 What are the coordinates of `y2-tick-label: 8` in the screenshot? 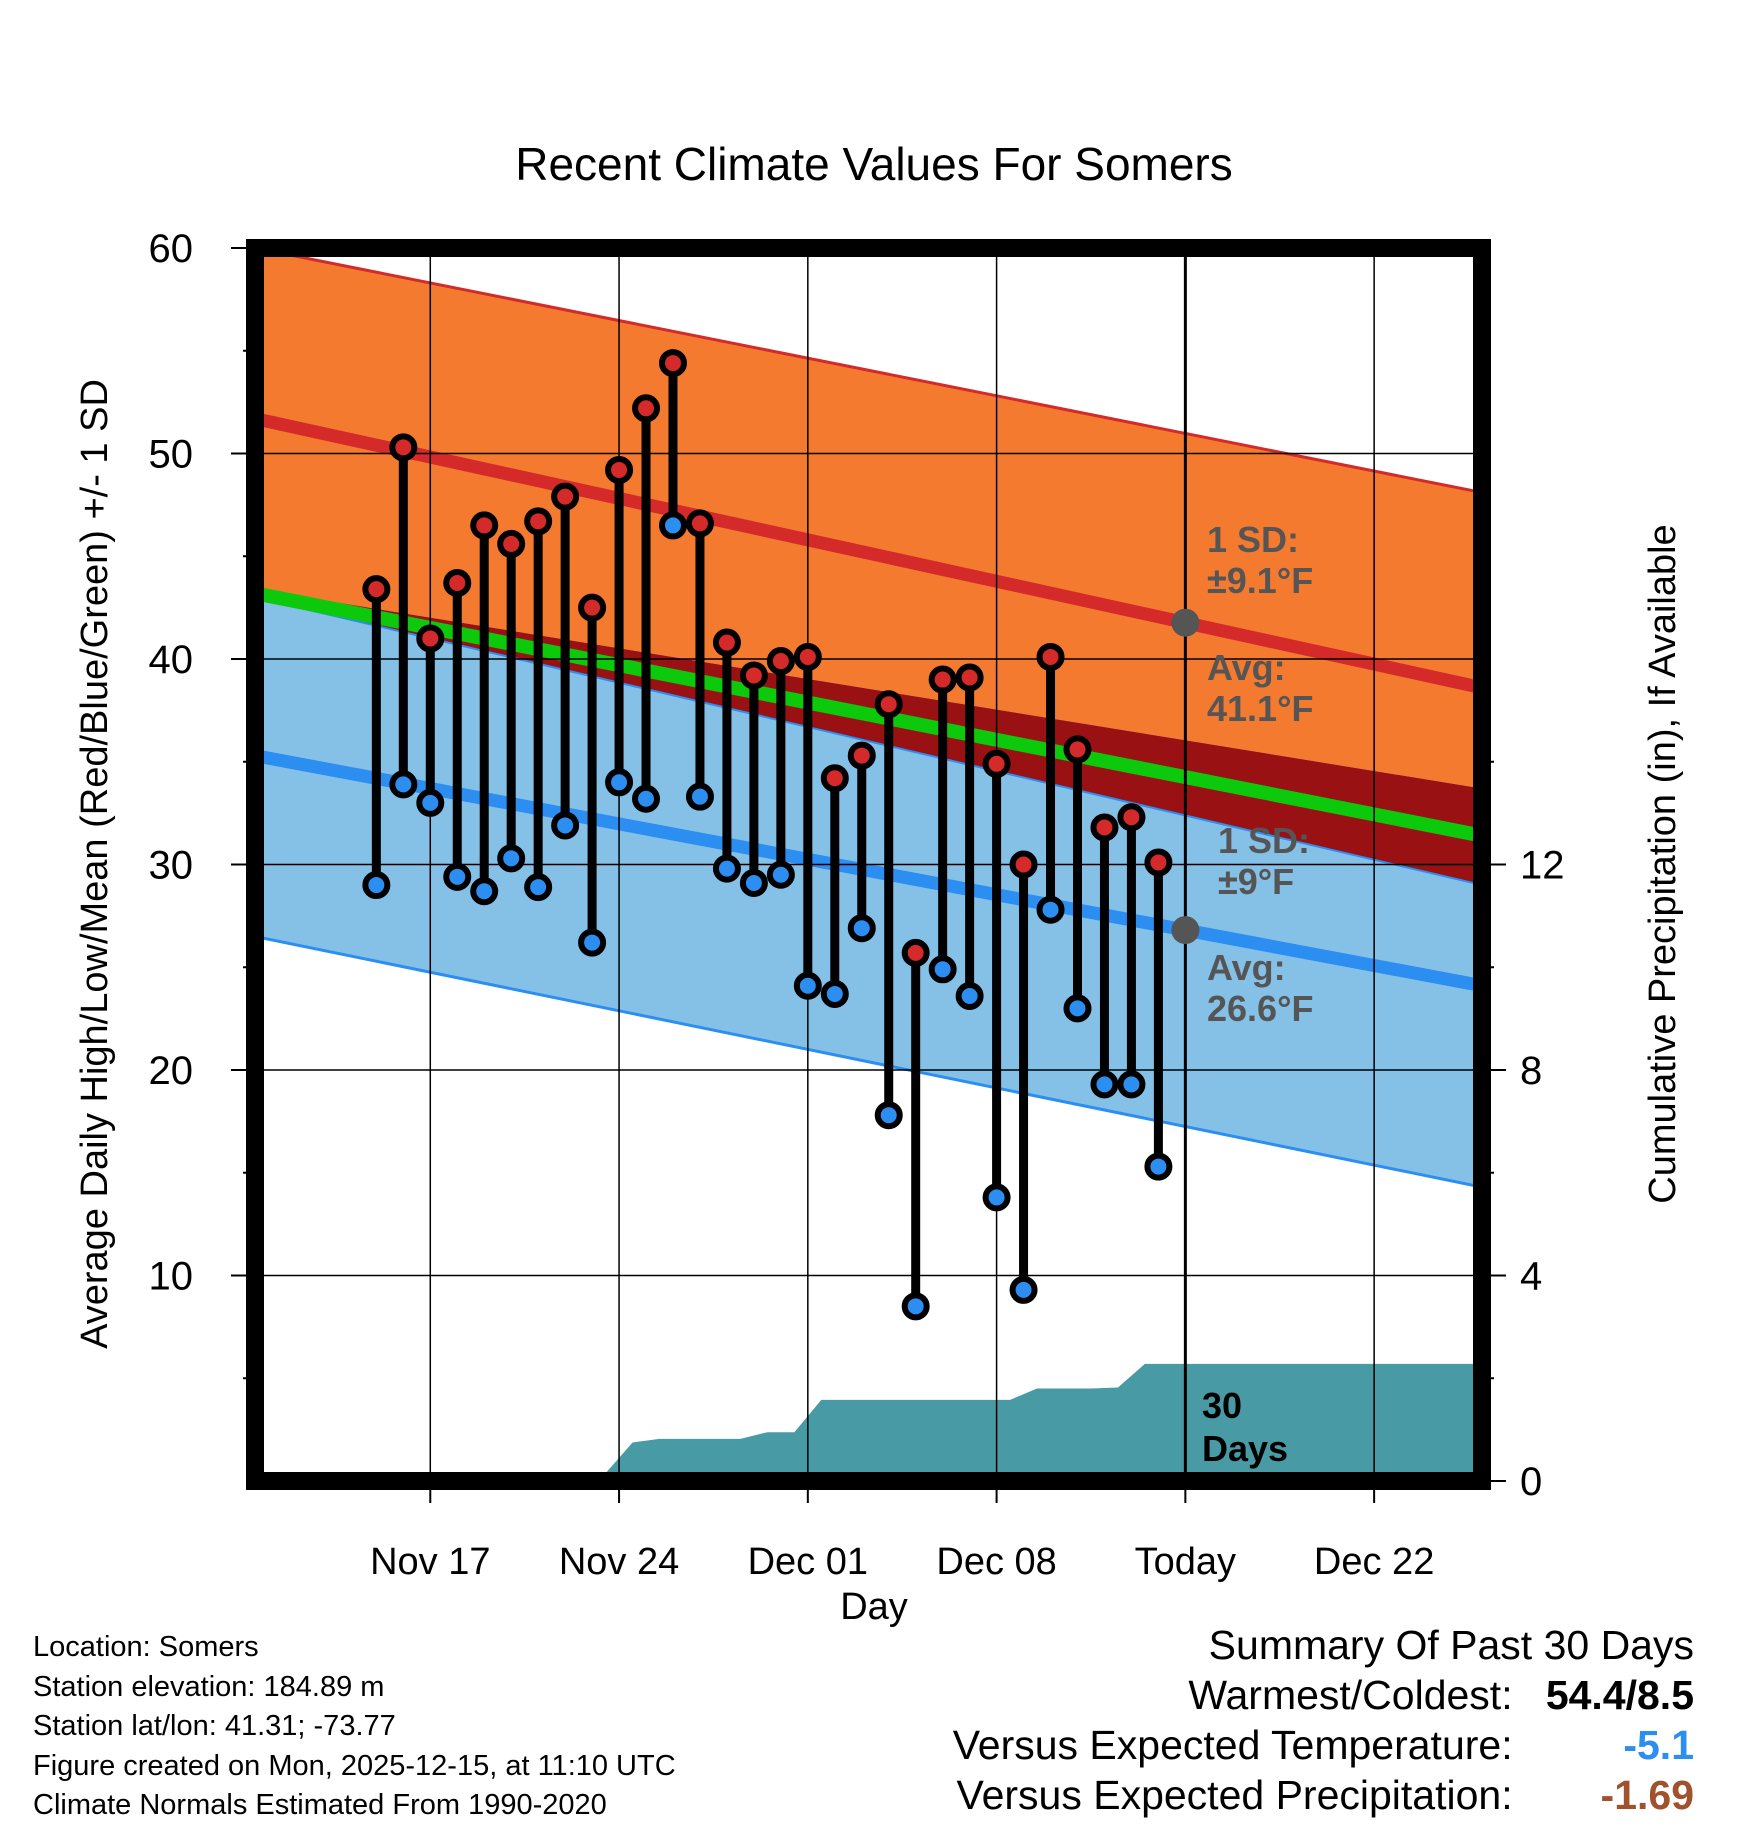 It's located at (1531, 1071).